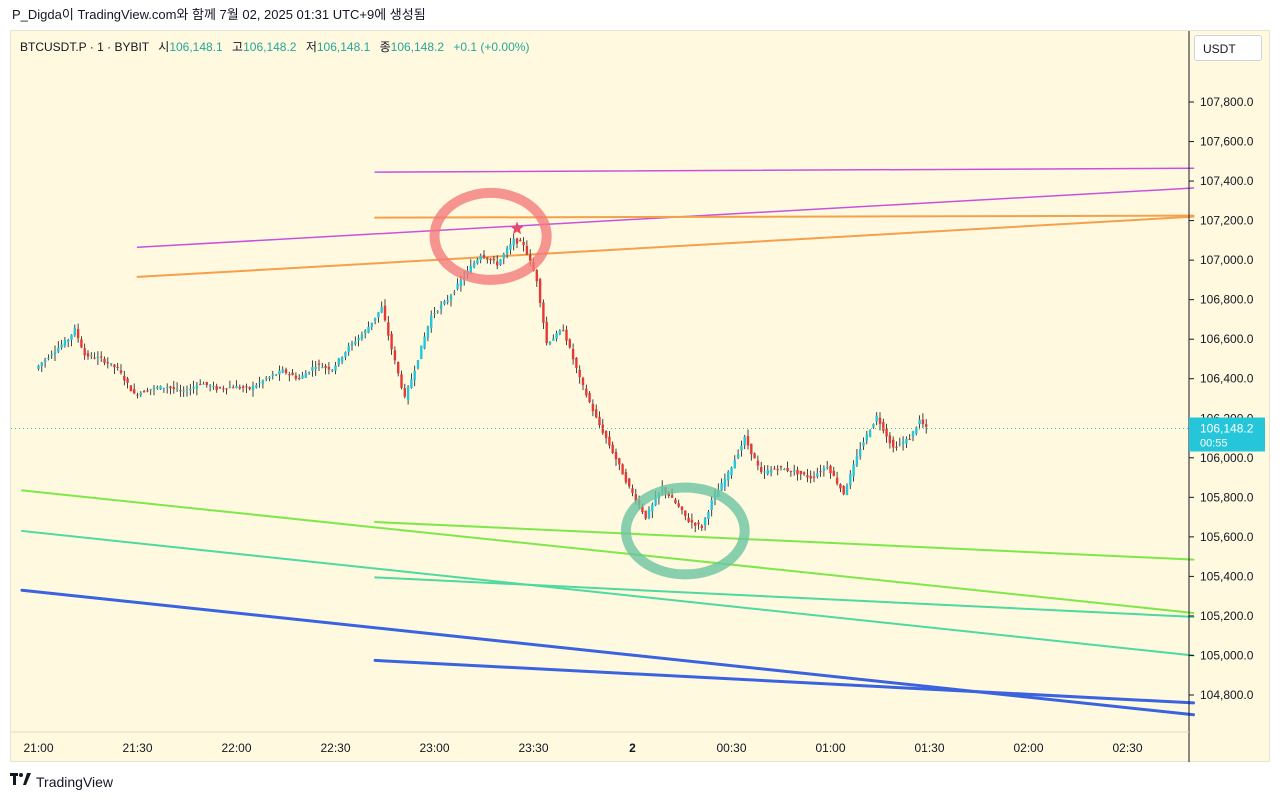  What do you see at coordinates (533, 748) in the screenshot?
I see `x-tick-label: 23:30` at bounding box center [533, 748].